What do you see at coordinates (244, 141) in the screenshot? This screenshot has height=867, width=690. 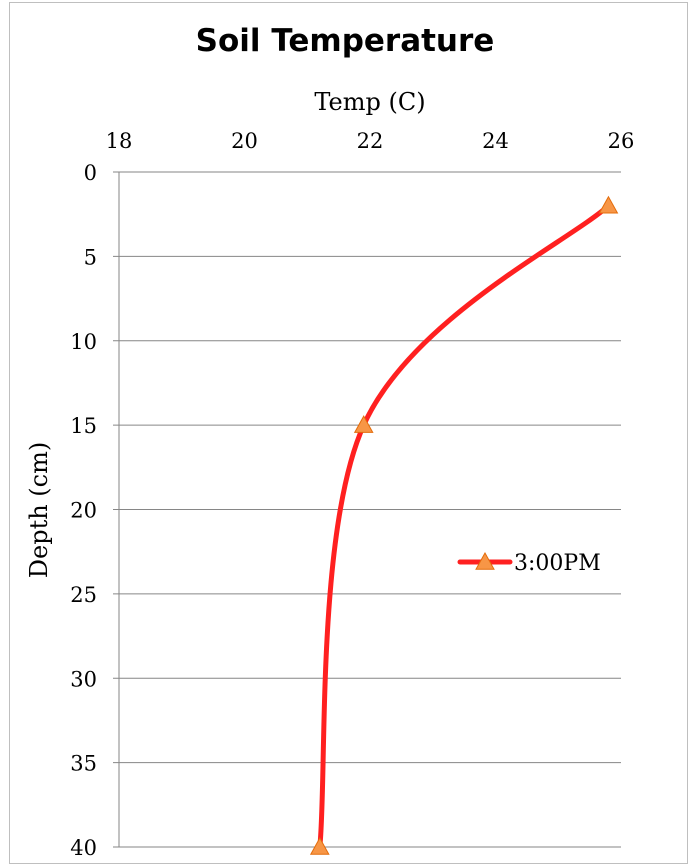 I see `x-tick-label: 20` at bounding box center [244, 141].